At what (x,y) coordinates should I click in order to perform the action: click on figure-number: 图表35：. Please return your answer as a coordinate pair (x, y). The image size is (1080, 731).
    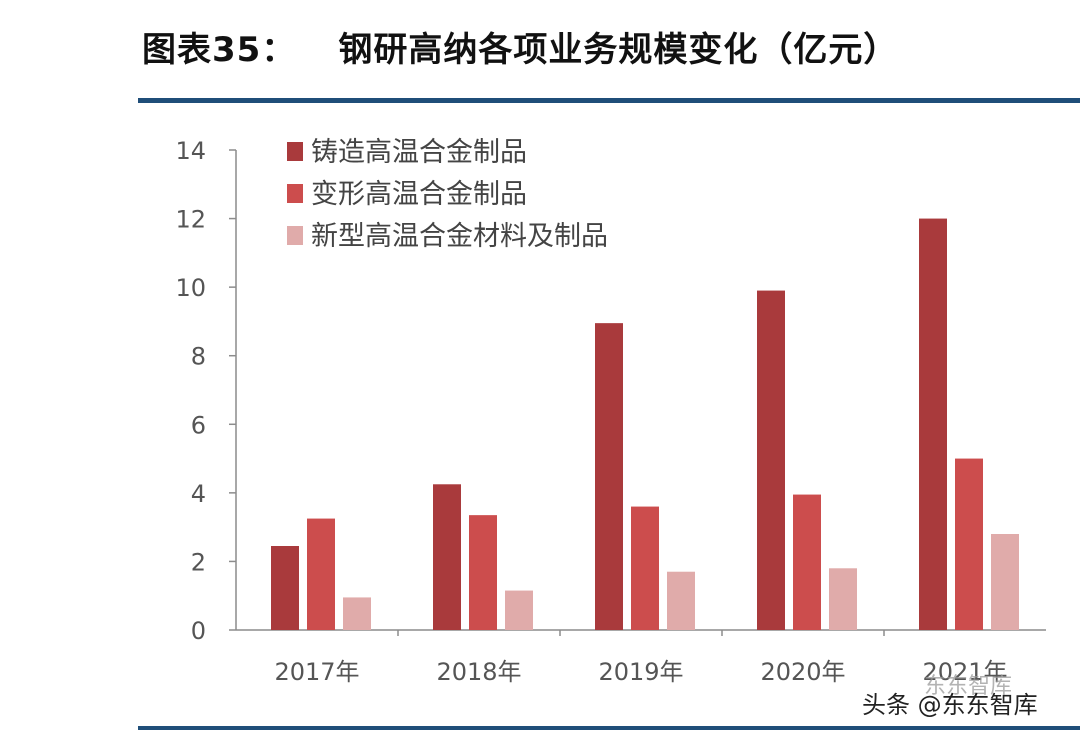
    Looking at the image, I should click on (219, 50).